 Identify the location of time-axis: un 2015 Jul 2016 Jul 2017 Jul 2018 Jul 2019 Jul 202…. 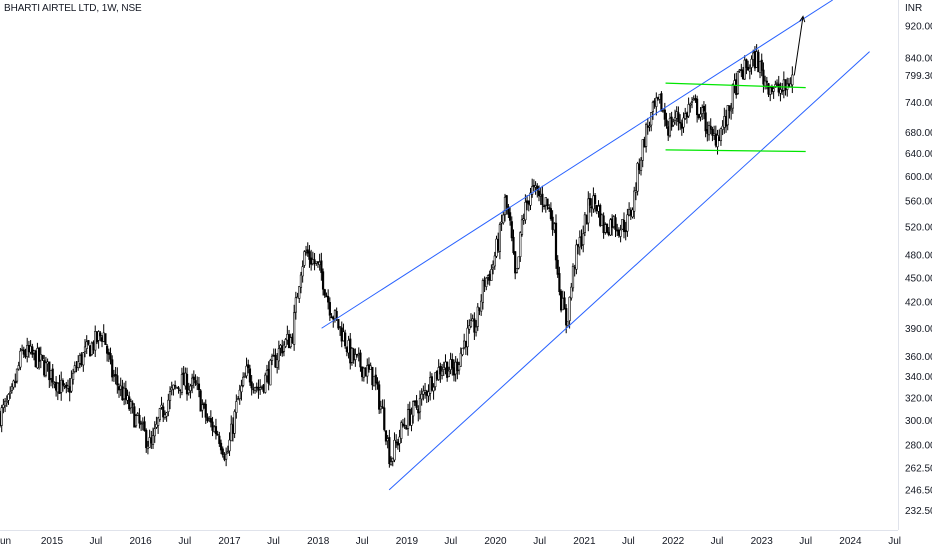
(450, 539).